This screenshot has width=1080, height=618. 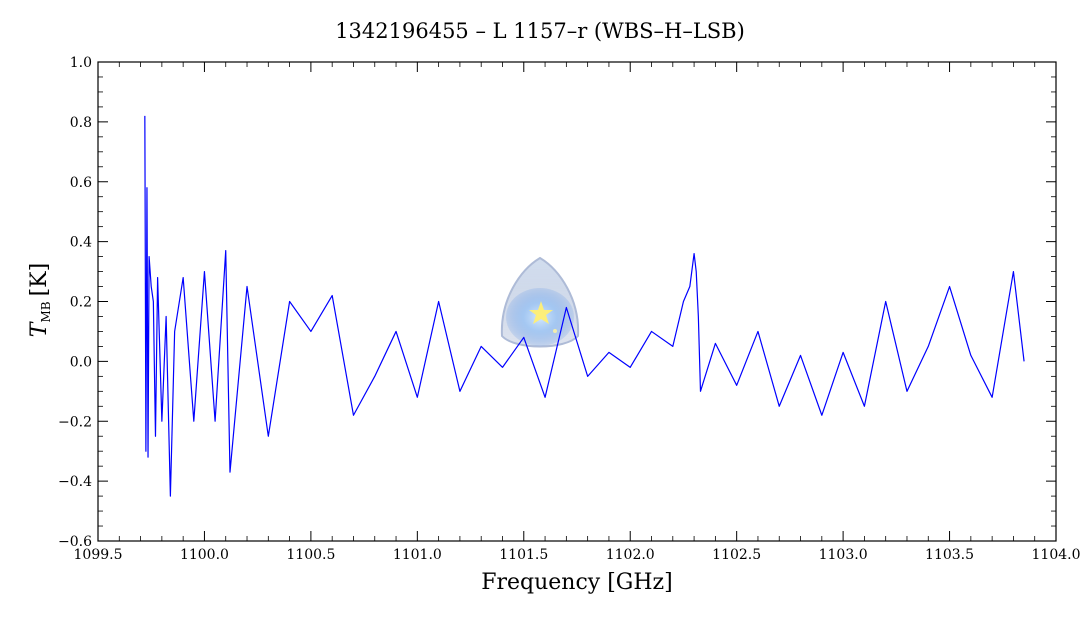 What do you see at coordinates (540, 302) in the screenshot?
I see `herschel-logo-icon` at bounding box center [540, 302].